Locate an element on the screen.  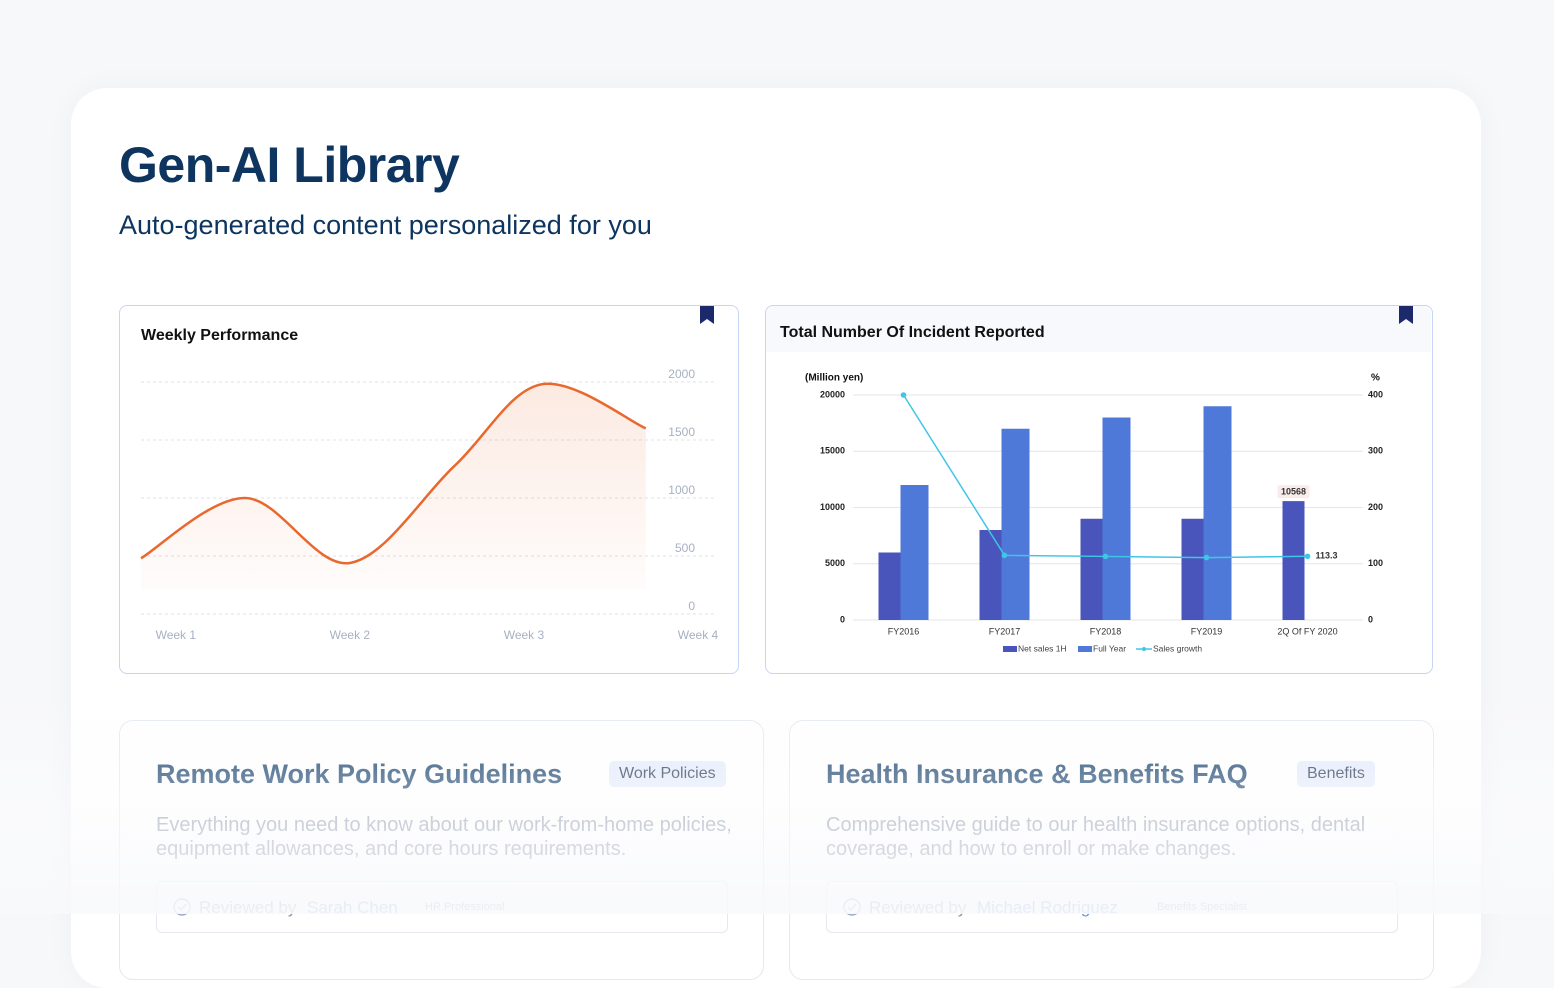
x-tick-label: 2Q Of FY 2020 is located at coordinates (1307, 631).